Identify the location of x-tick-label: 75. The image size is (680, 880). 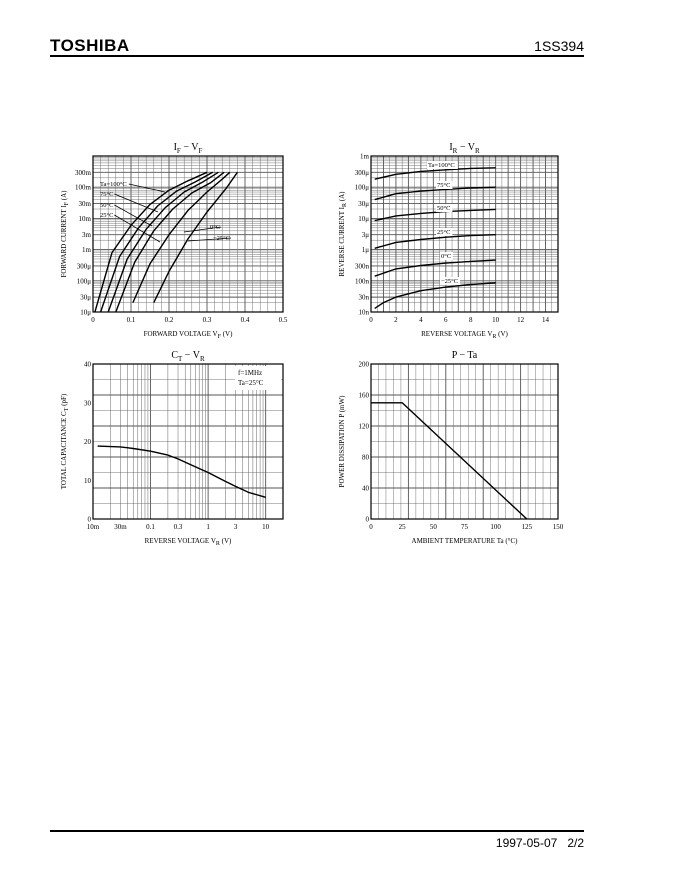
(465, 527).